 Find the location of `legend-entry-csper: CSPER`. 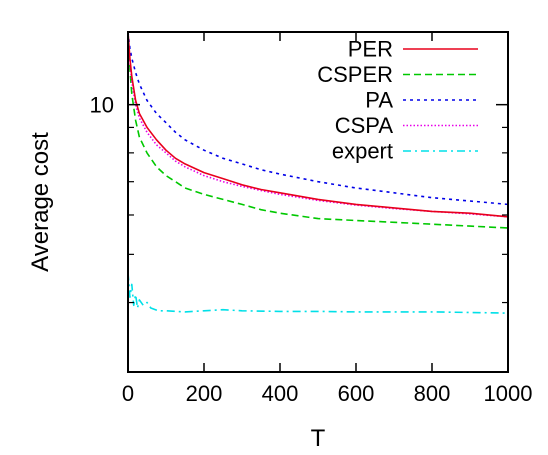

legend-entry-csper: CSPER is located at coordinates (397, 74).